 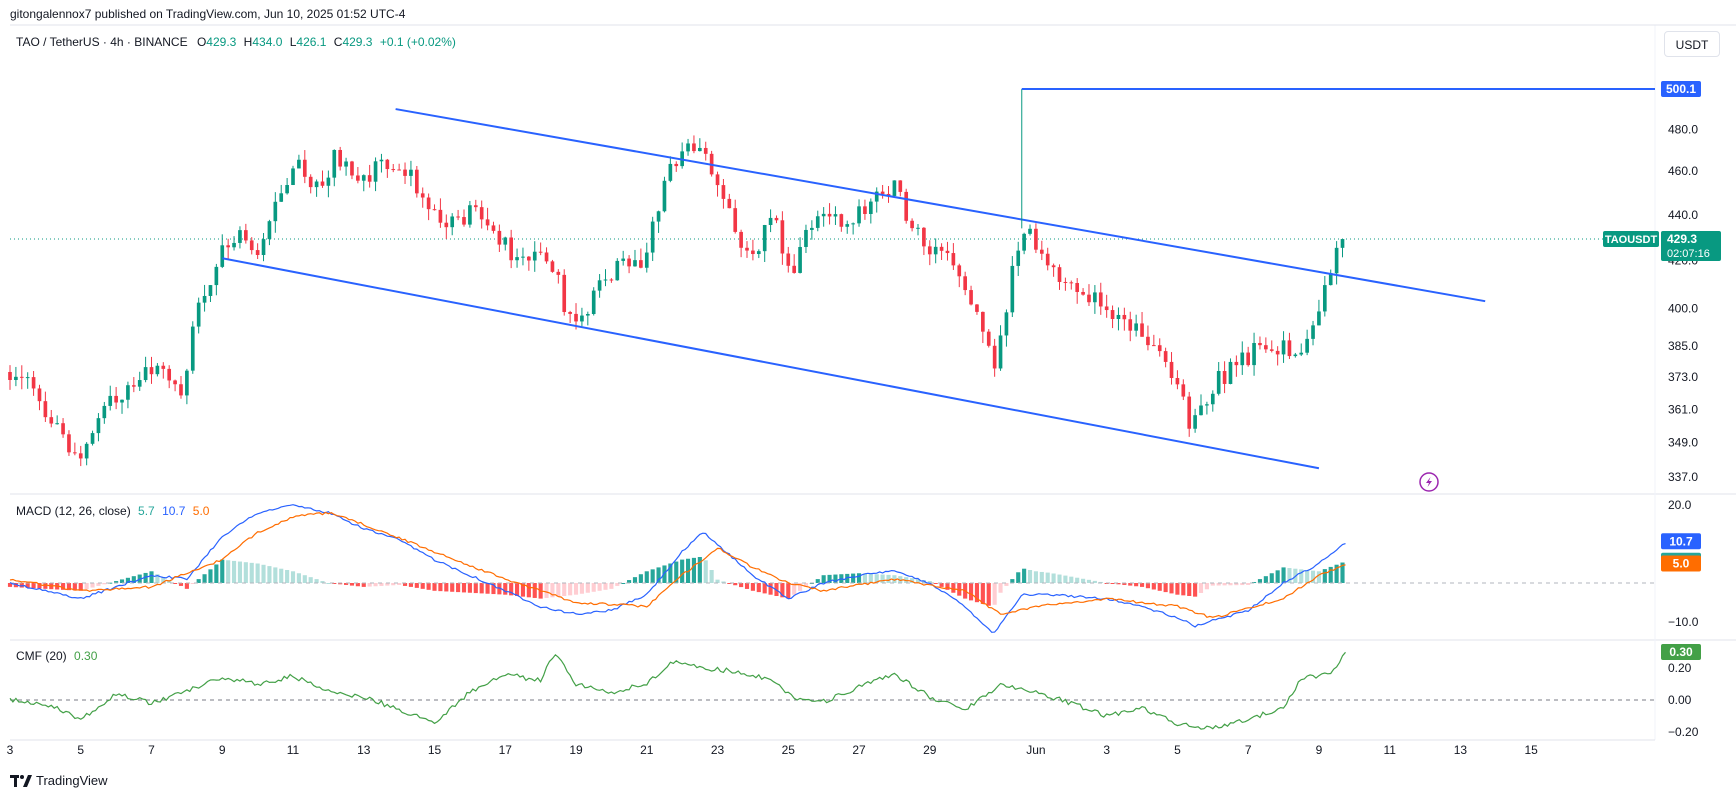 I want to click on symbol-tag-bg, so click(x=1631, y=239).